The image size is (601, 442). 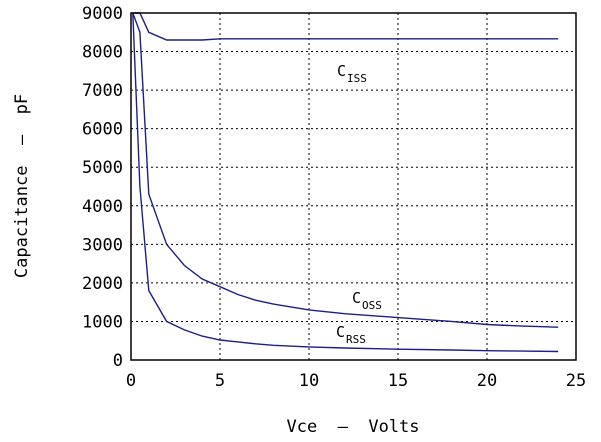 What do you see at coordinates (22, 186) in the screenshot?
I see `y-axis-title: Capacitance — pF` at bounding box center [22, 186].